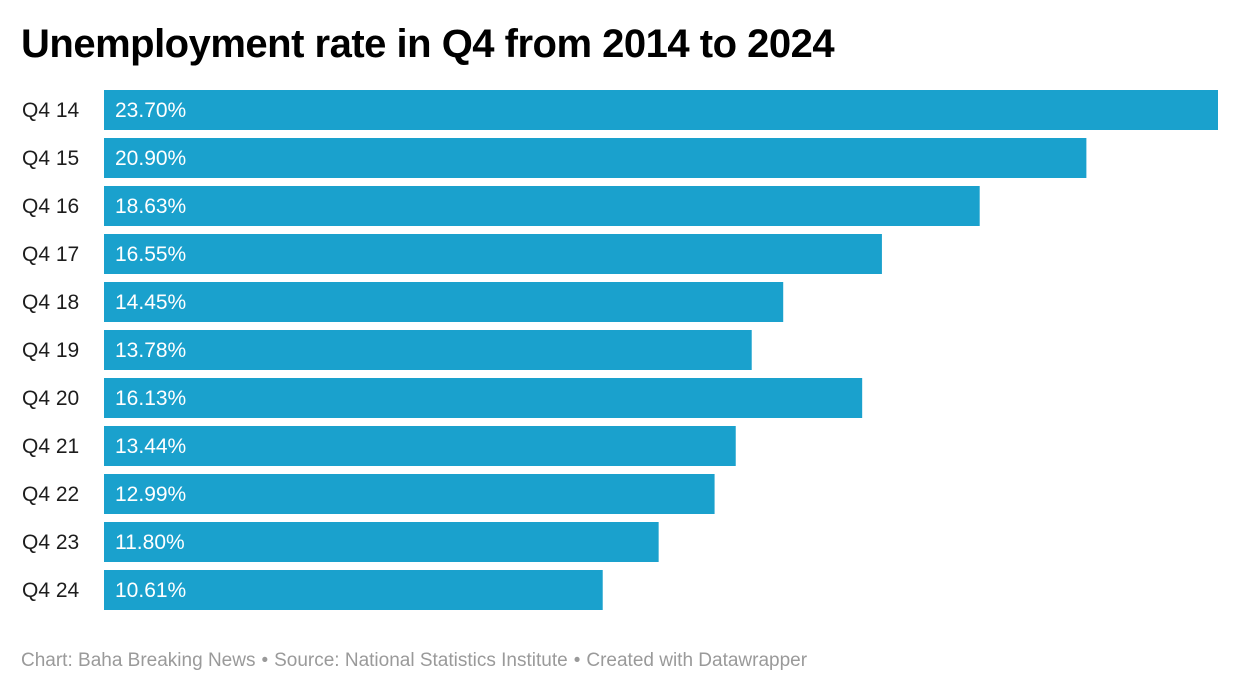 Image resolution: width=1240 pixels, height=696 pixels. I want to click on category-label: Q4 16, so click(50, 206).